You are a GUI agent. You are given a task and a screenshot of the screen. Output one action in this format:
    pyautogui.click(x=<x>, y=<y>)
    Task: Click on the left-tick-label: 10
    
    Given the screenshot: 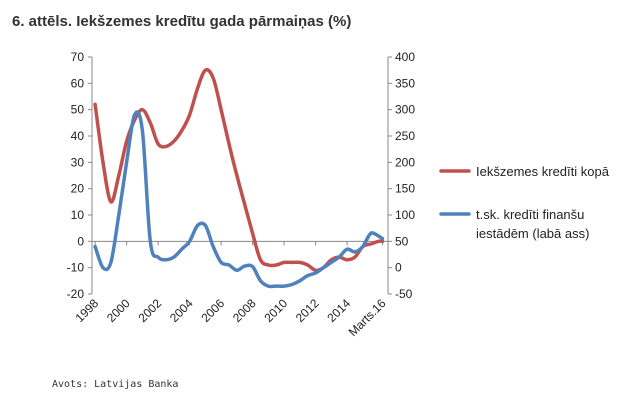 What is the action you would take?
    pyautogui.click(x=78, y=215)
    